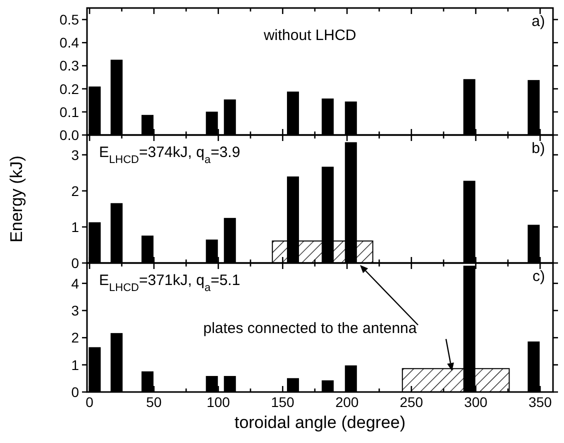  Describe the element at coordinates (169, 283) in the screenshot. I see `annotation: E$_{LHCD}$=371kJ, q$_{a}$=5.1` at that location.